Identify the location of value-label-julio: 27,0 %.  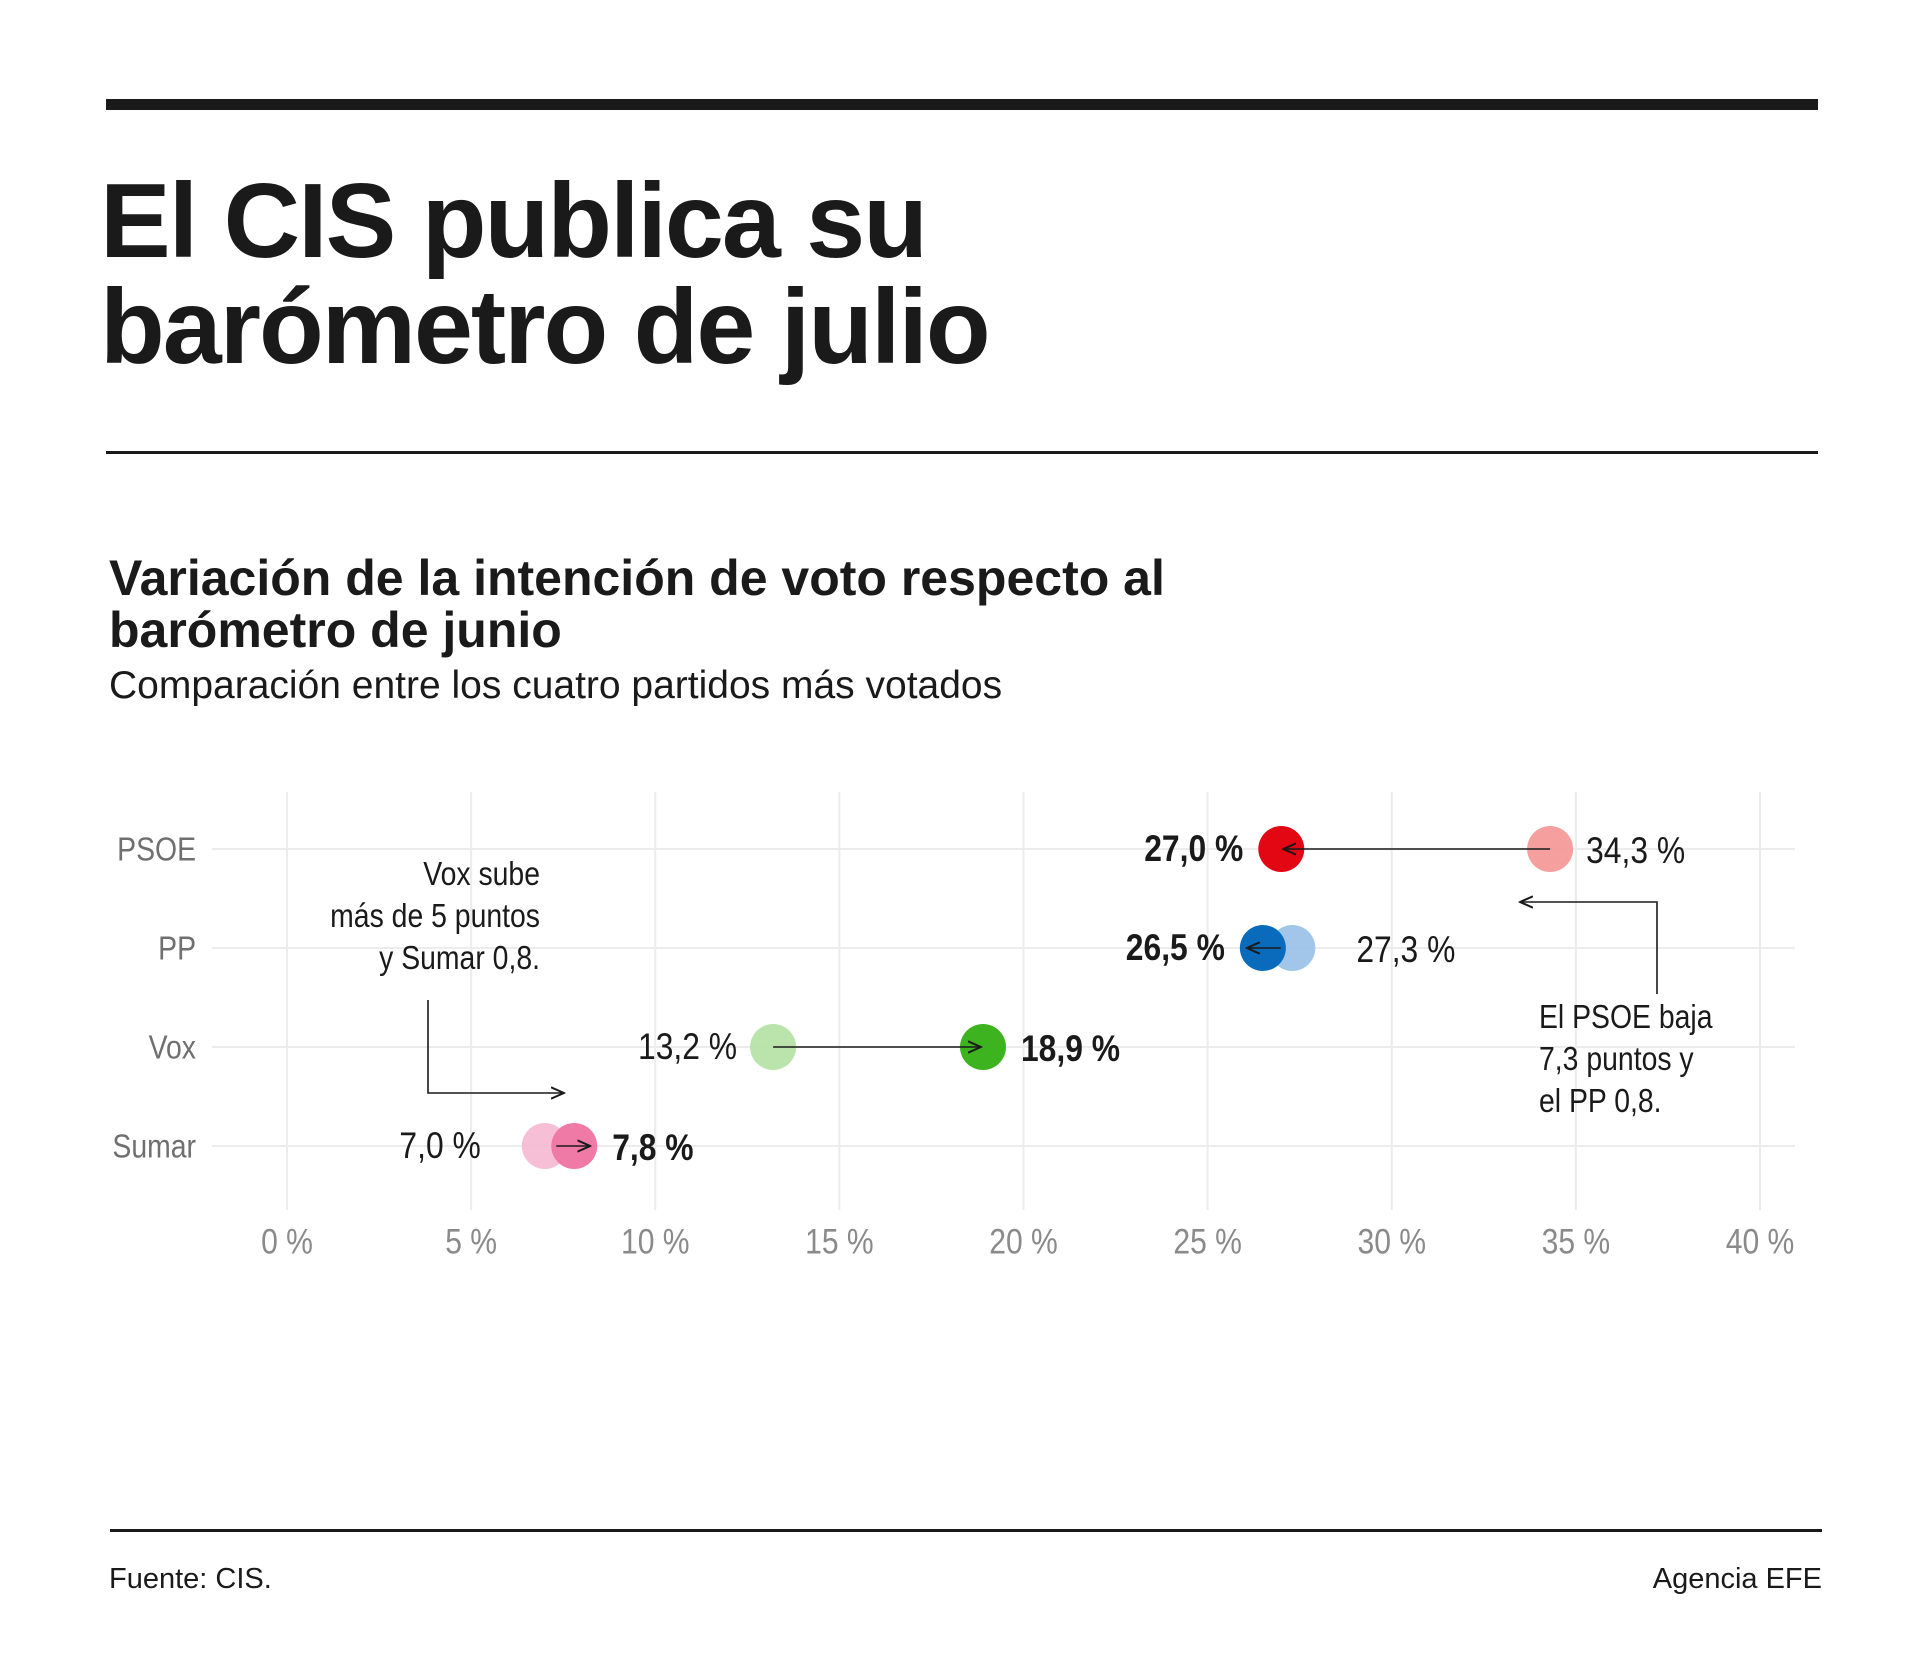
(1193, 849).